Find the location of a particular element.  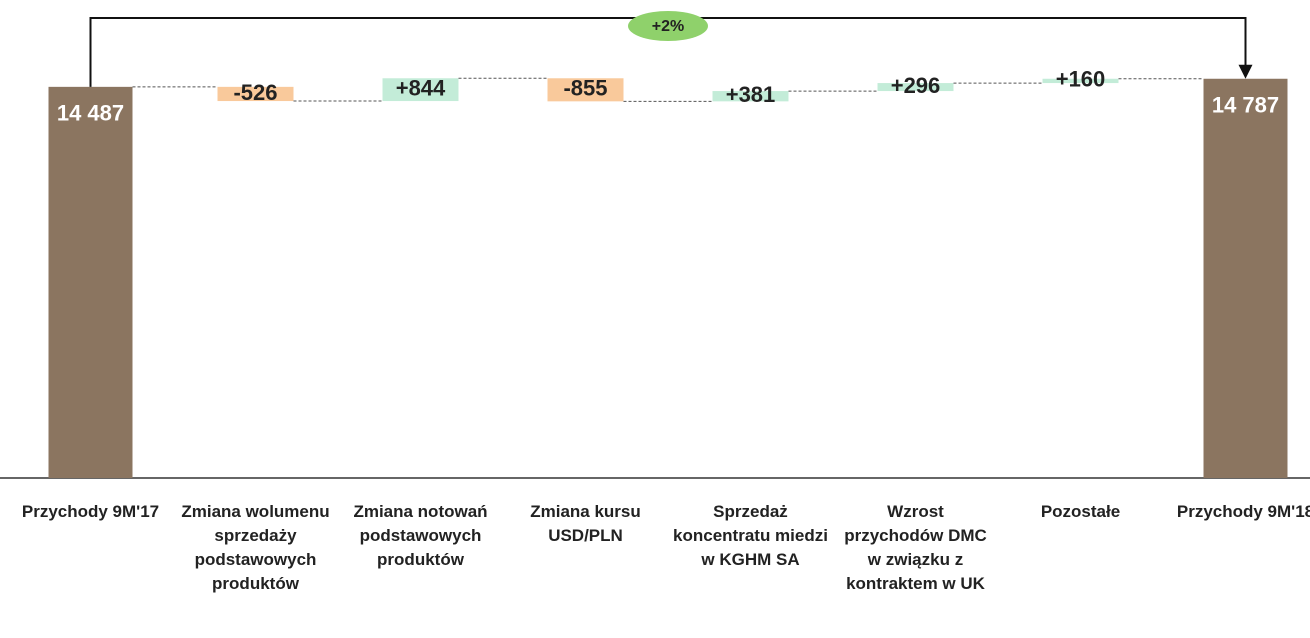

annotation: +2% is located at coordinates (668, 26).